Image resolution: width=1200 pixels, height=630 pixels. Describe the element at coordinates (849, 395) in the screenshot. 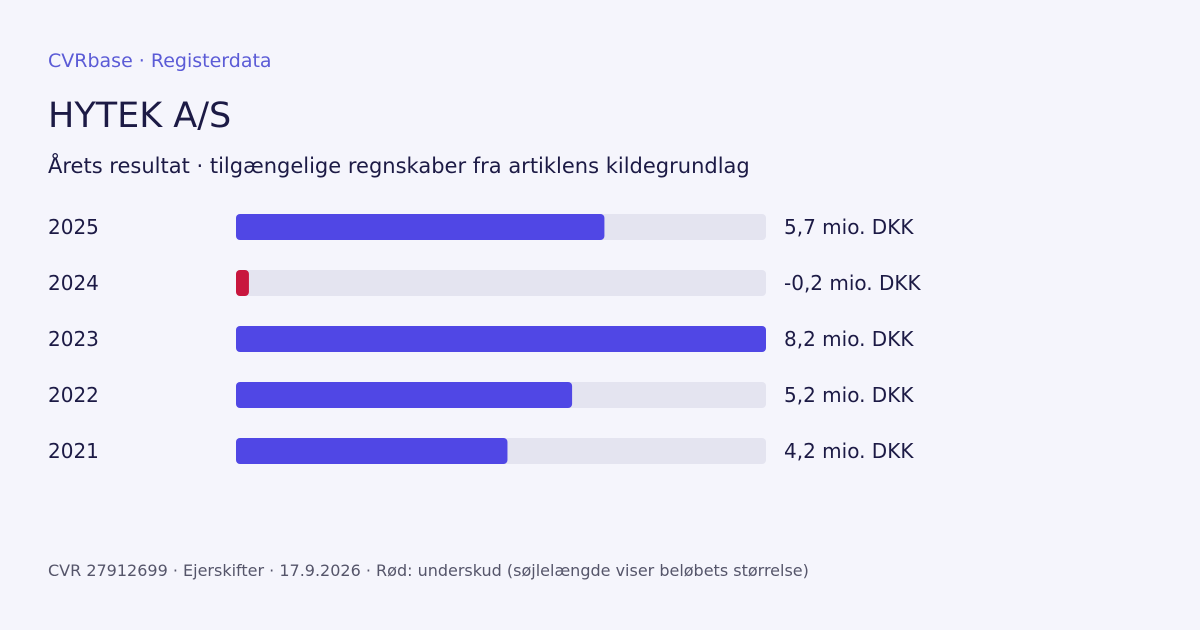

I see `value-label: 5,2 mio. DKK` at that location.